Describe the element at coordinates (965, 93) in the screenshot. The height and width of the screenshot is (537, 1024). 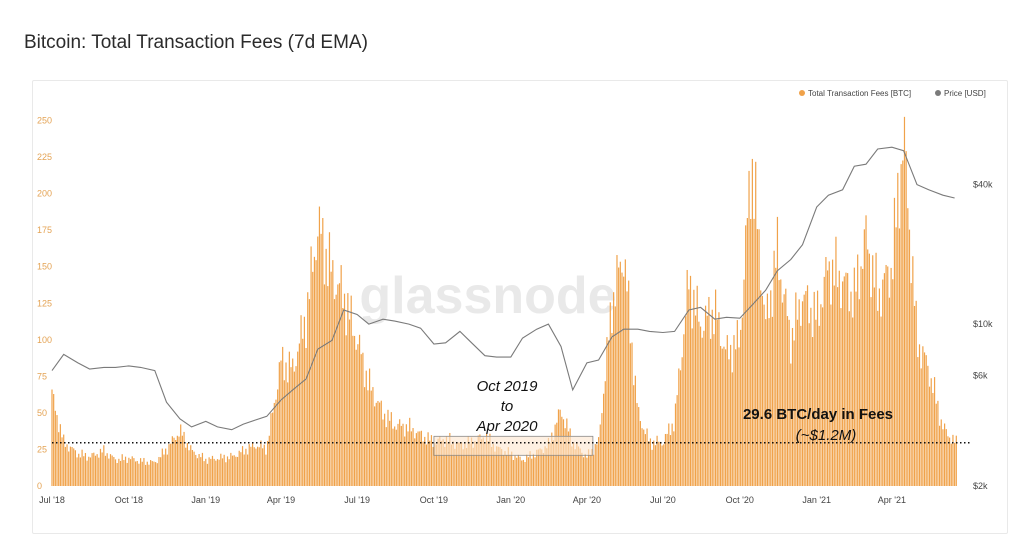
I see `legend-price-label: Price [USD]` at that location.